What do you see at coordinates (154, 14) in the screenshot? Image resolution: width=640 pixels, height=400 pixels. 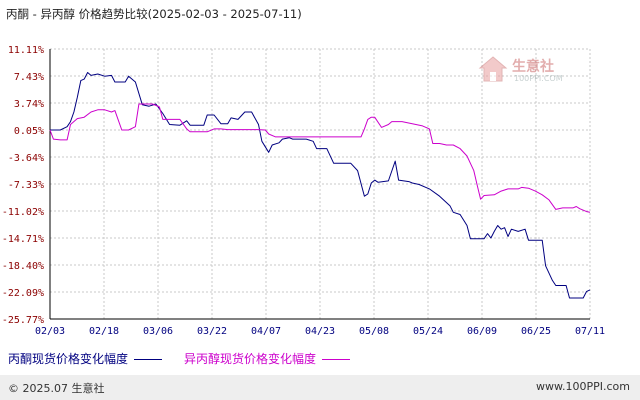 I see `chart-title: 丙酮 - 异丙醇 价格趋势比较(2025-02-03 - 2025-07-11)` at bounding box center [154, 14].